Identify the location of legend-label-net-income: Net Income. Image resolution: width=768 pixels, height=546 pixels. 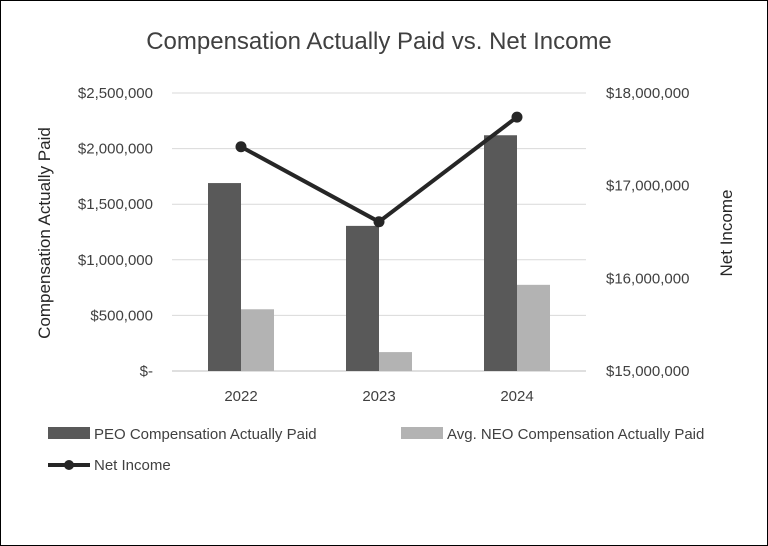
(132, 465).